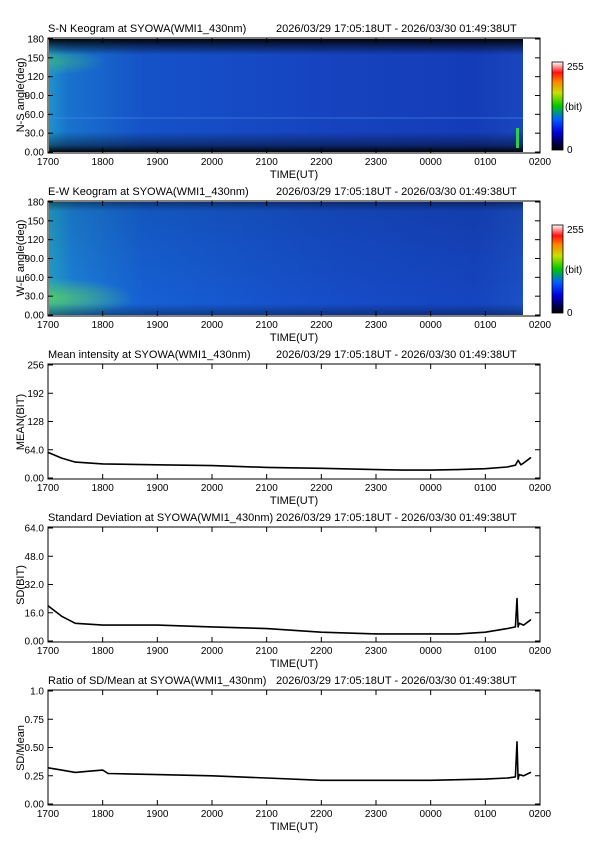 The width and height of the screenshot is (595, 842). Describe the element at coordinates (21, 258) in the screenshot. I see `ew-ylabel: W-E angle(deg)` at that location.